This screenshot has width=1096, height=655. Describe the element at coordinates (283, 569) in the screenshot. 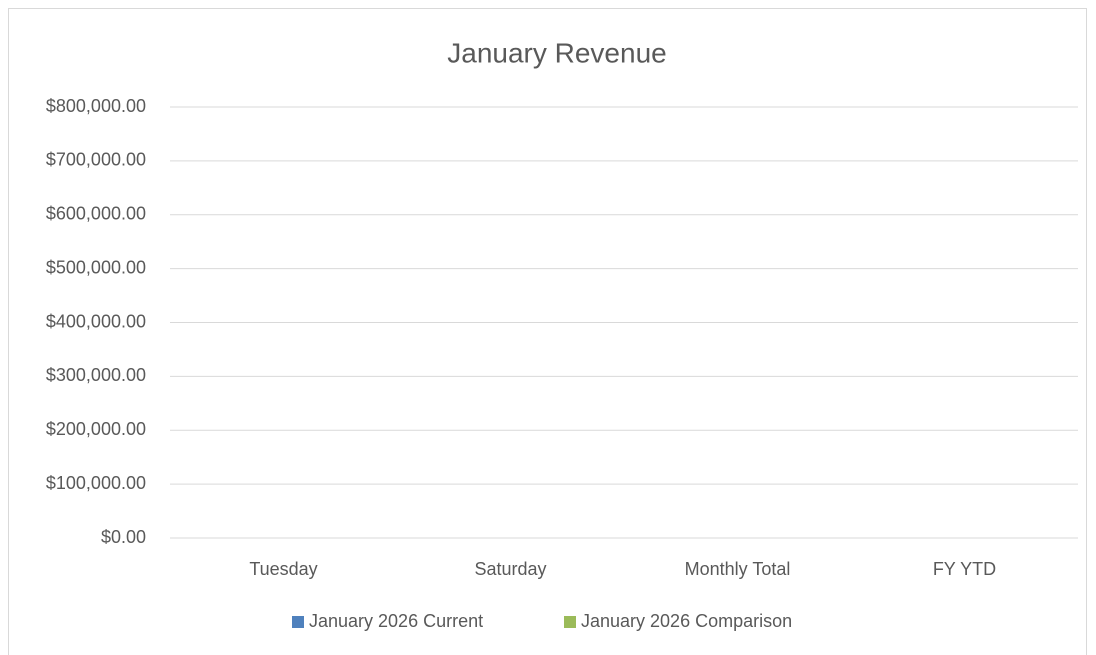

I see `x-tick-label: Tuesday` at that location.